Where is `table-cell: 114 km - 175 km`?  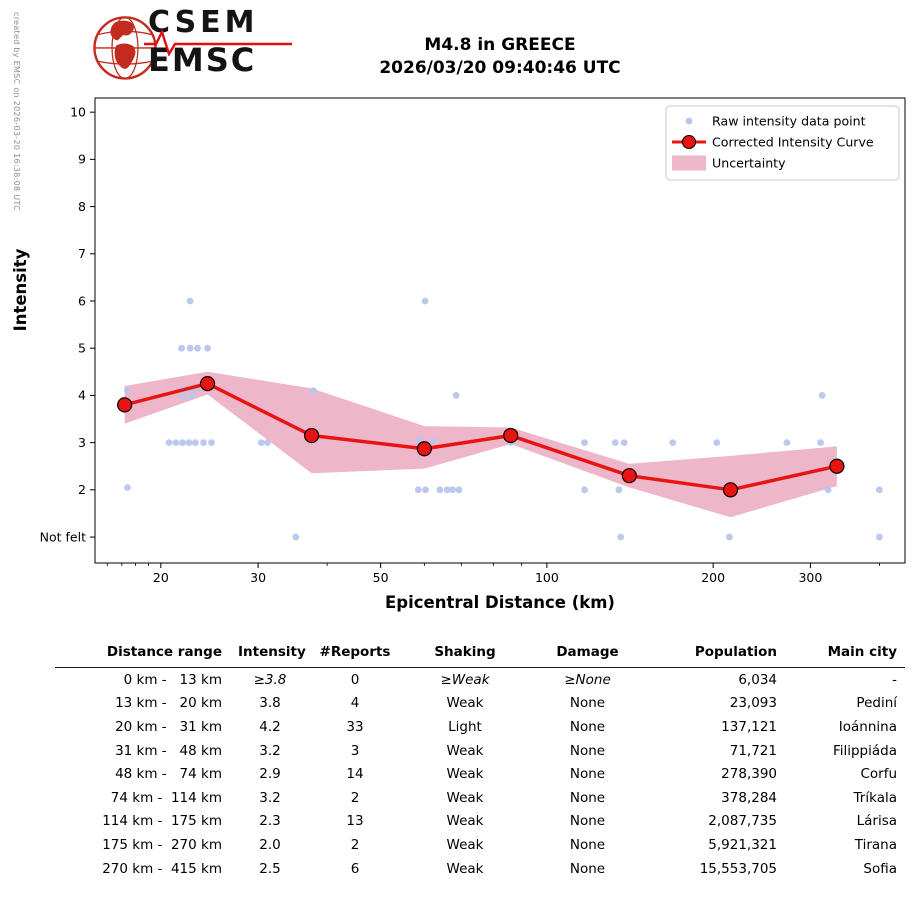 table-cell: 114 km - 175 km is located at coordinates (162, 821).